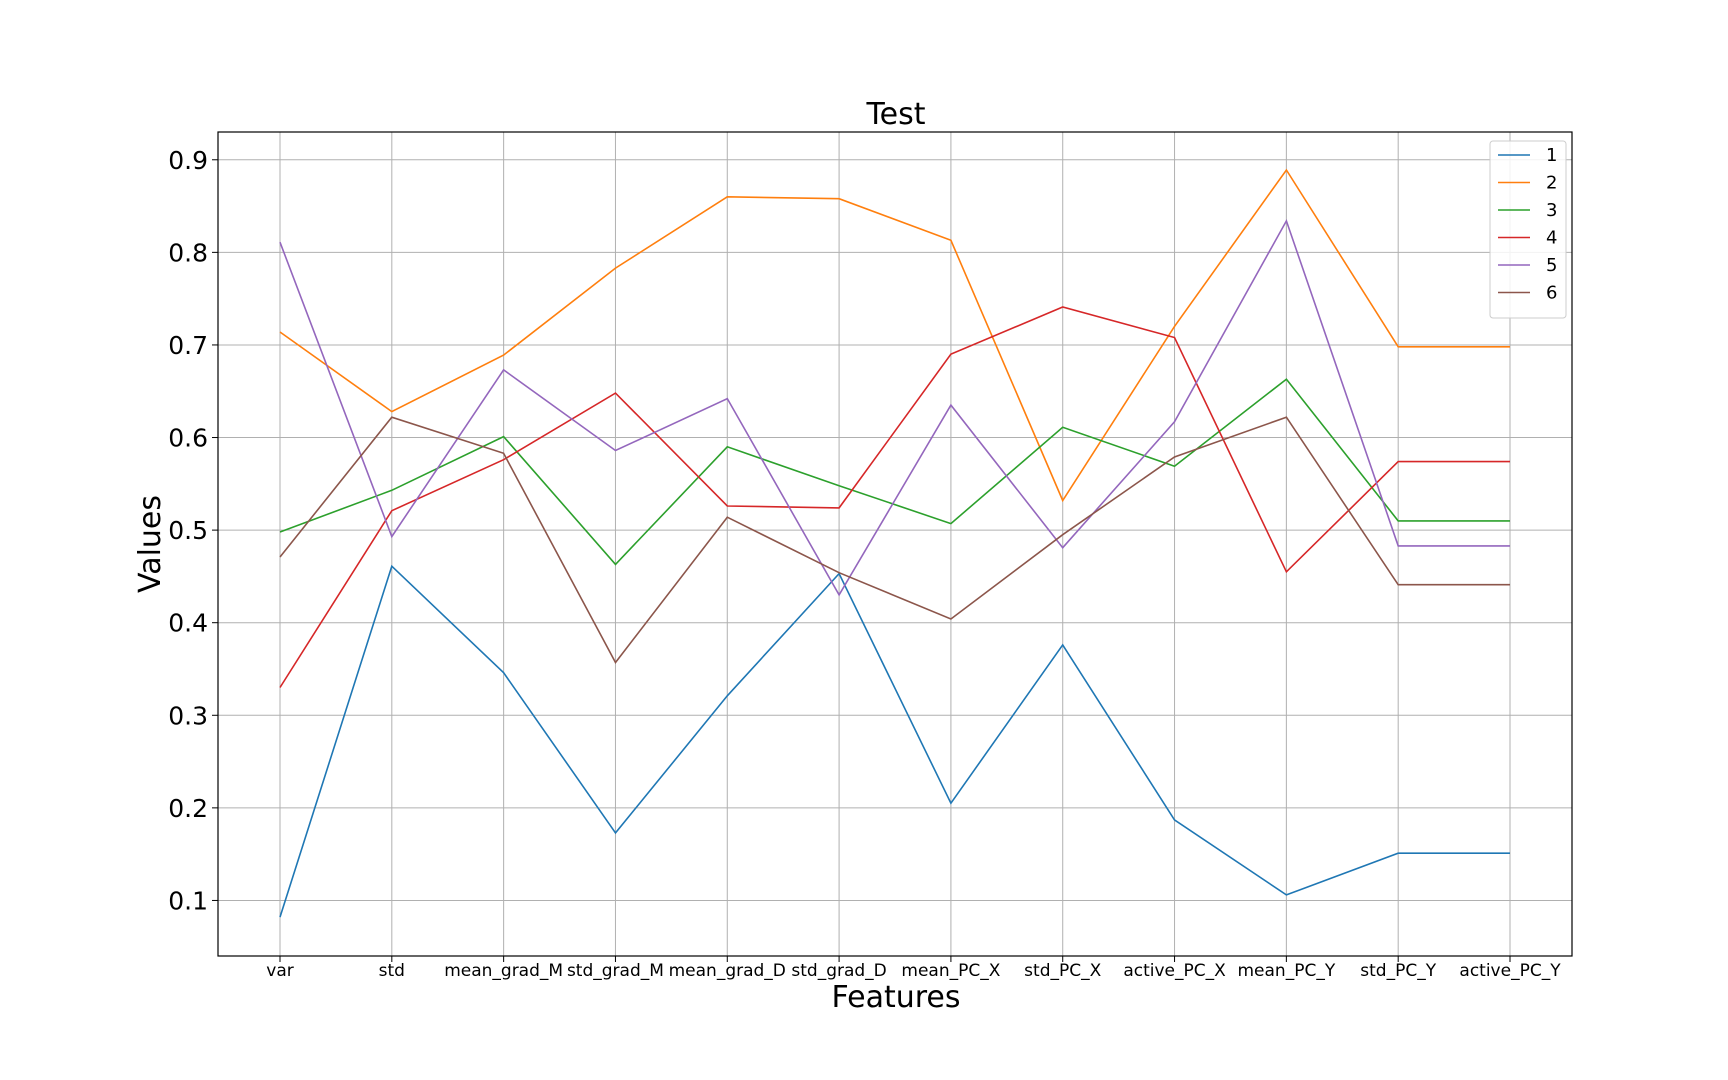  I want to click on x-tick-label: active_PC_X, so click(1174, 971).